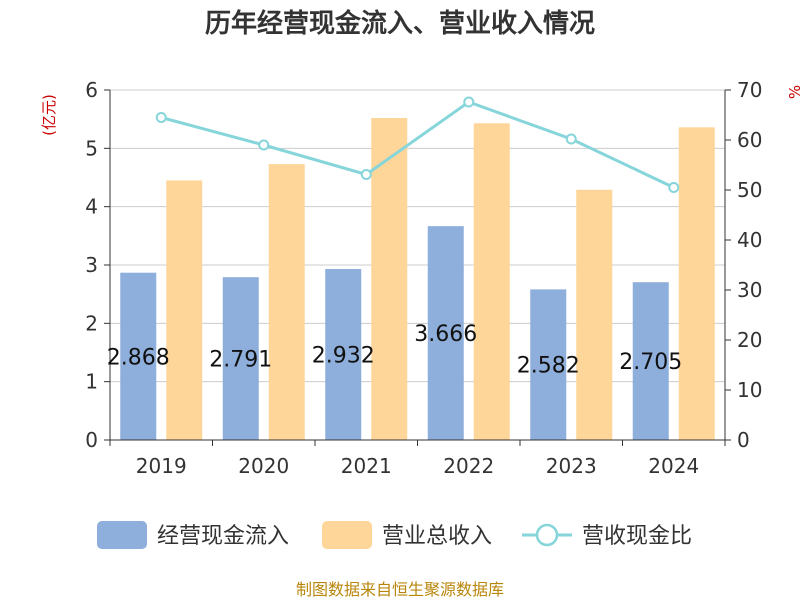 The image size is (800, 600). I want to click on right-axis-unit: %, so click(793, 92).